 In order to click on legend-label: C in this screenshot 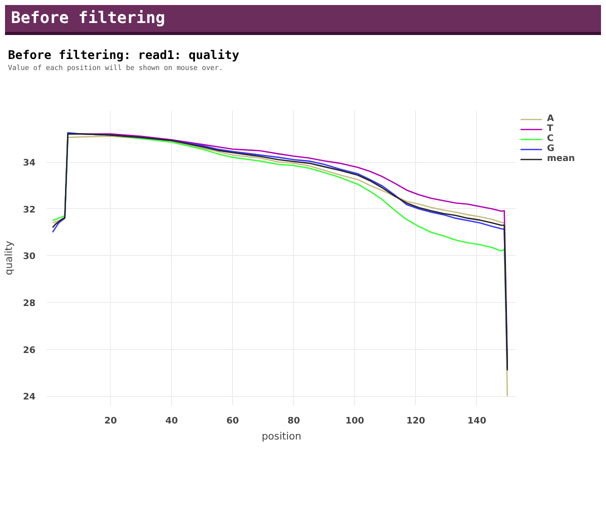, I will do `click(551, 139)`.